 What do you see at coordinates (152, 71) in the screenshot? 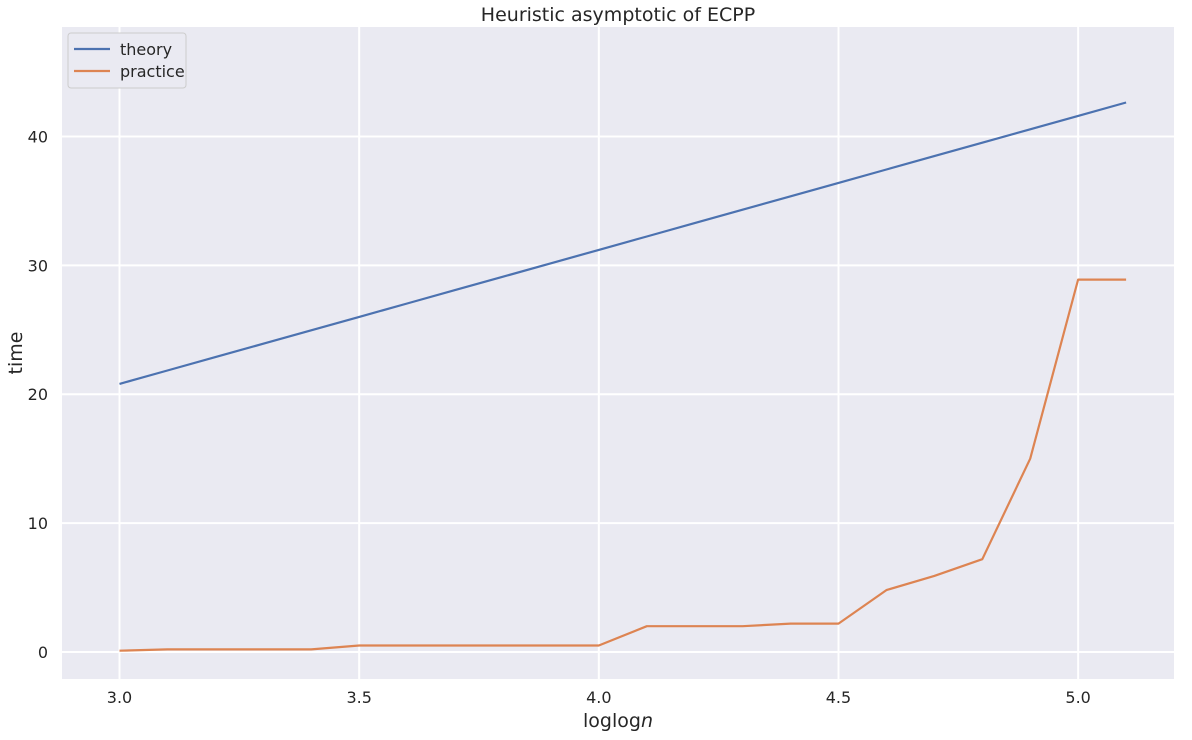
I see `legend-label-practice: practice` at bounding box center [152, 71].